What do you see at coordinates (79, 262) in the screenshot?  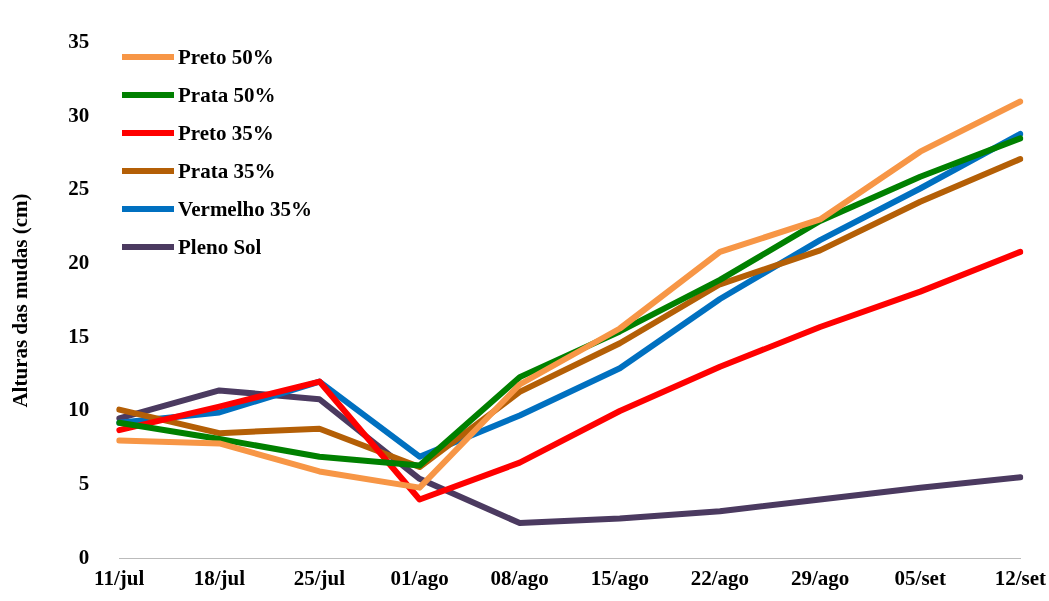 I see `y-tick-label: 20` at bounding box center [79, 262].